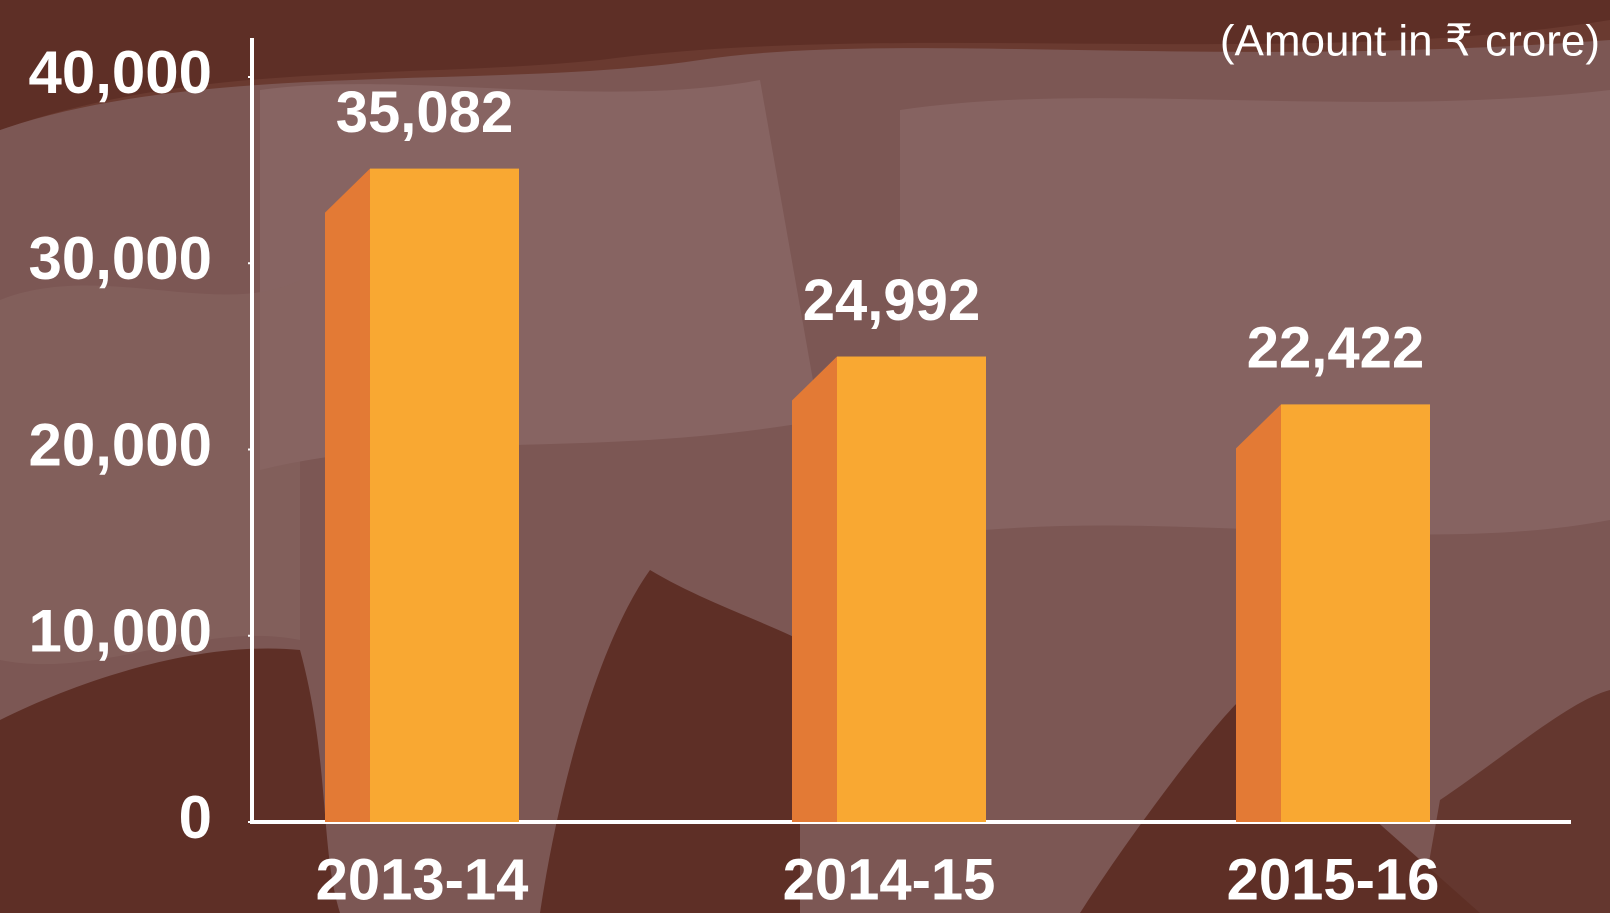 This screenshot has height=913, width=1610. Describe the element at coordinates (120, 444) in the screenshot. I see `y-tick-label: 20,000` at that location.